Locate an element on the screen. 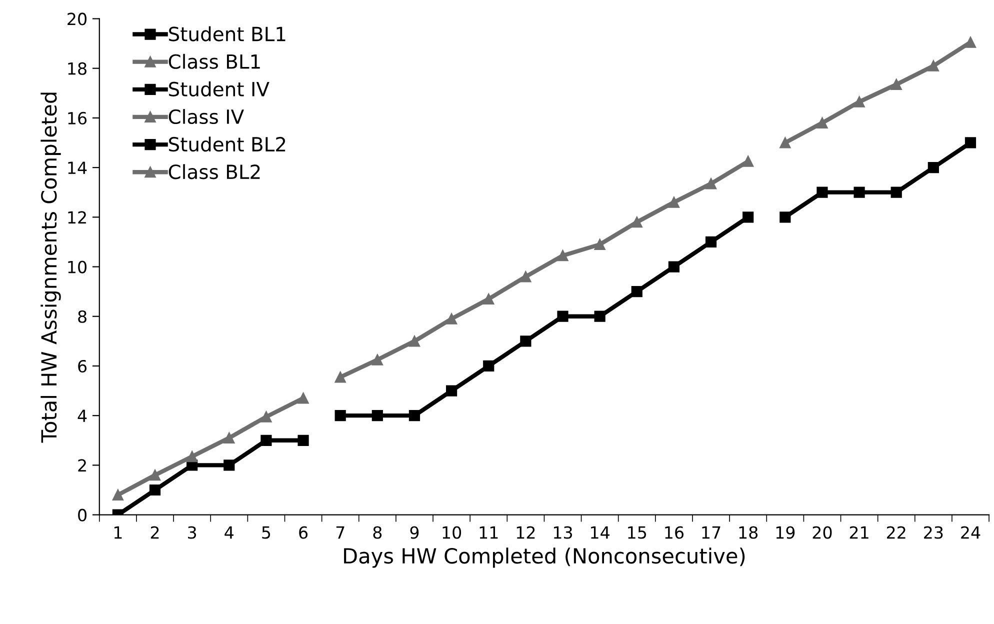 This screenshot has width=994, height=624. x-tick-label: 8 is located at coordinates (377, 532).